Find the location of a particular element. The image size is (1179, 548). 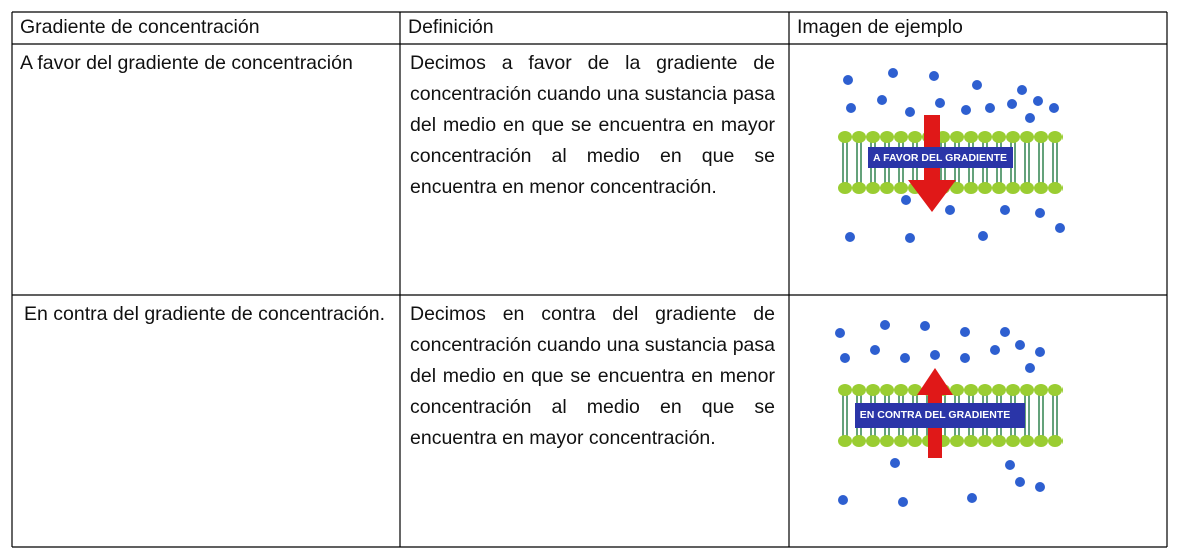

image-label: A FAVOR DEL GRADIENTE is located at coordinates (940, 158).